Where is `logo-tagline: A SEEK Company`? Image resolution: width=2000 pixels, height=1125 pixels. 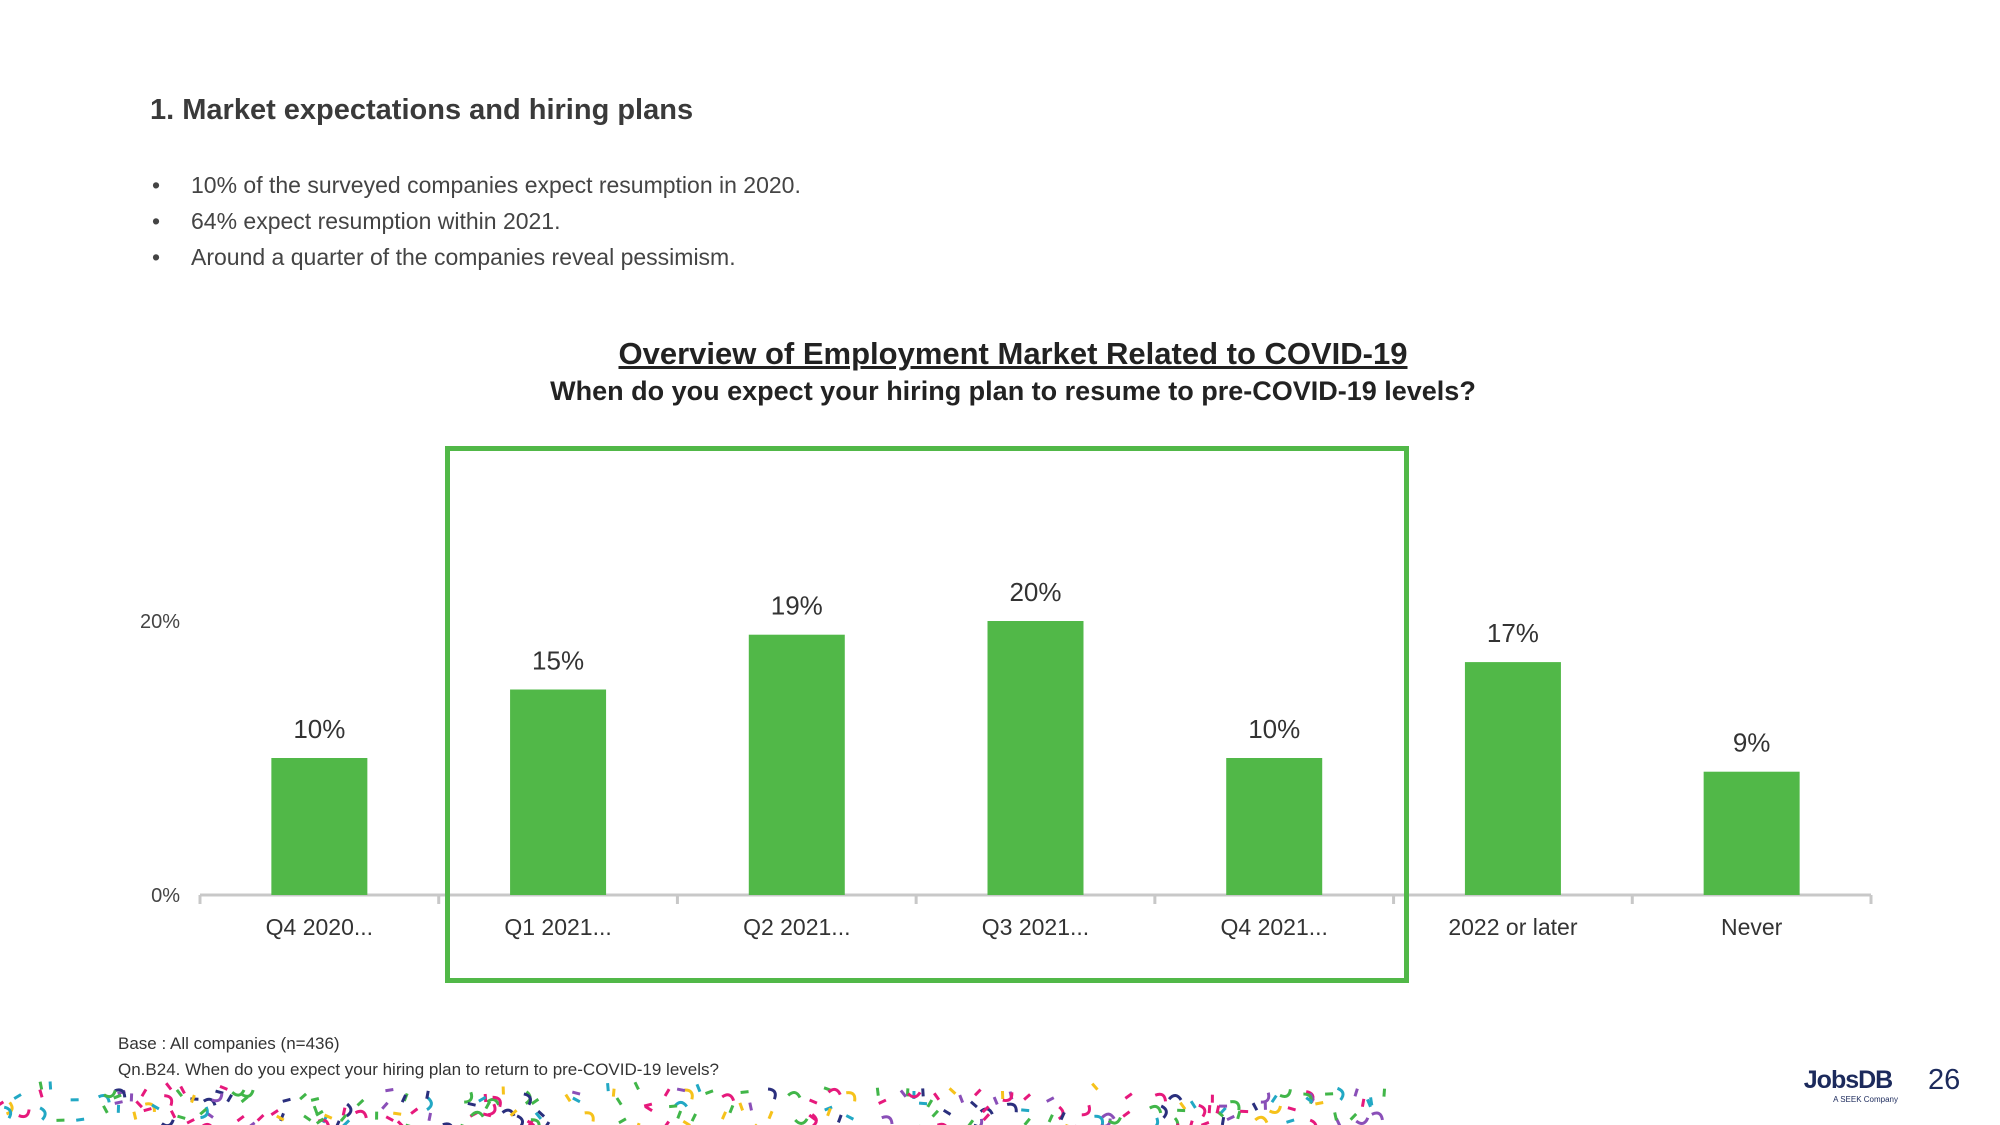 logo-tagline: A SEEK Company is located at coordinates (1865, 1099).